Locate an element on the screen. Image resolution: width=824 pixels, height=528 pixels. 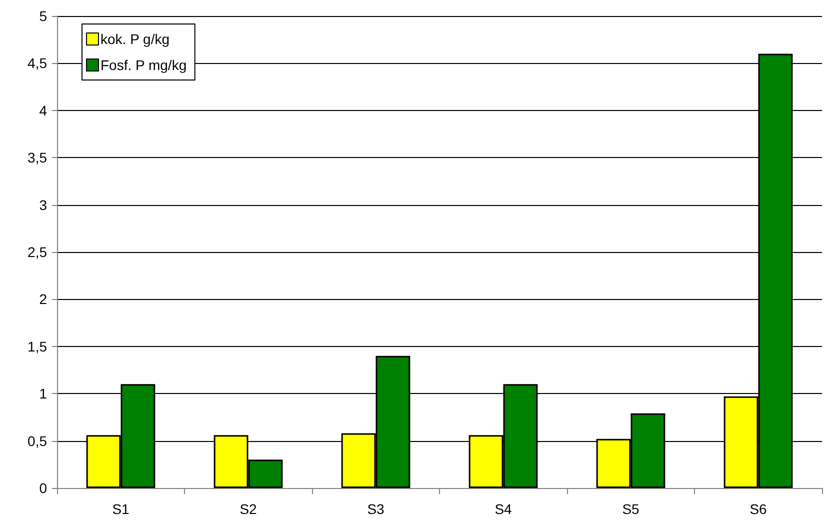
x-tick-label: S1 is located at coordinates (121, 509).